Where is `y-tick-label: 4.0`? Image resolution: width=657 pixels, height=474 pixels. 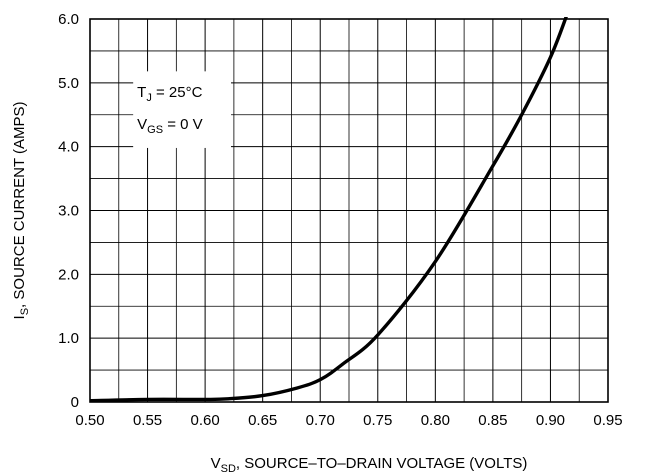 y-tick-label: 4.0 is located at coordinates (68, 147).